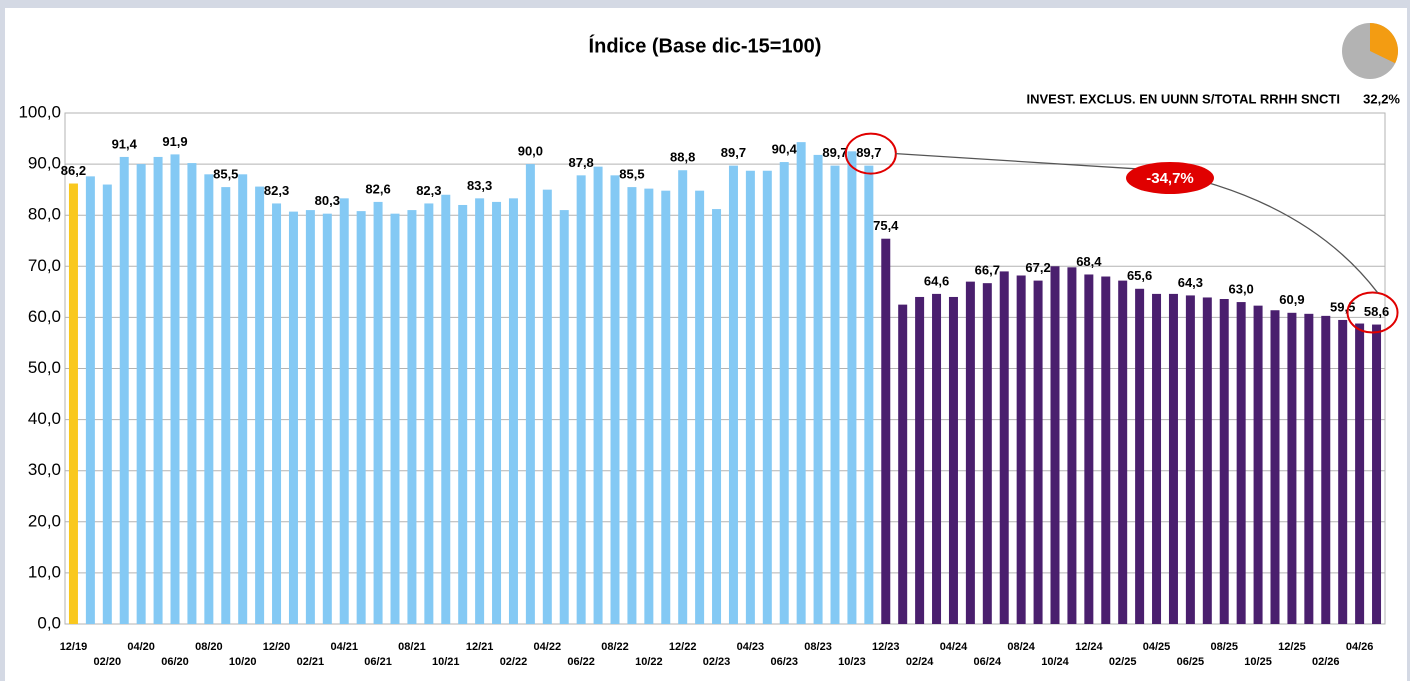 Image resolution: width=1410 pixels, height=681 pixels. Describe the element at coordinates (1292, 647) in the screenshot. I see `x-tick-label: 12/25` at that location.